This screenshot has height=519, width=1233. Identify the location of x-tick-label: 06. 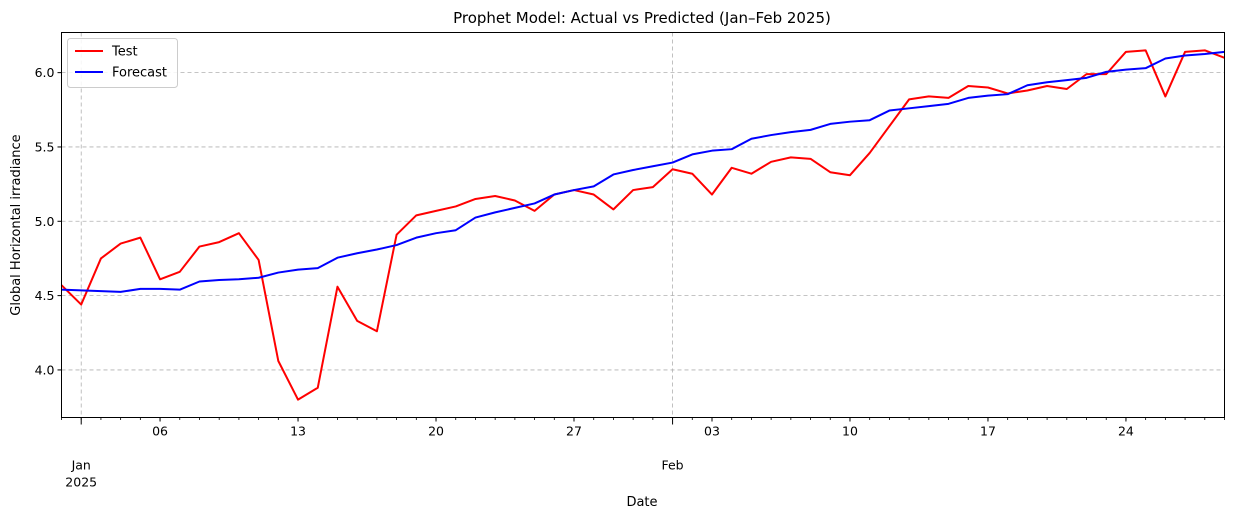
(160, 431).